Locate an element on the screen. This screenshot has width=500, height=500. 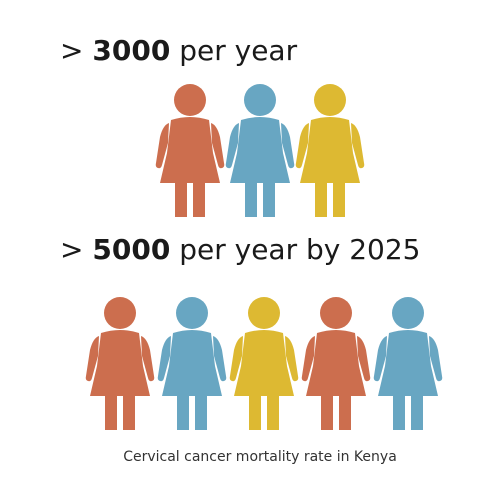
headline-projected: > 5000 per year by 2025 is located at coordinates (240, 250).